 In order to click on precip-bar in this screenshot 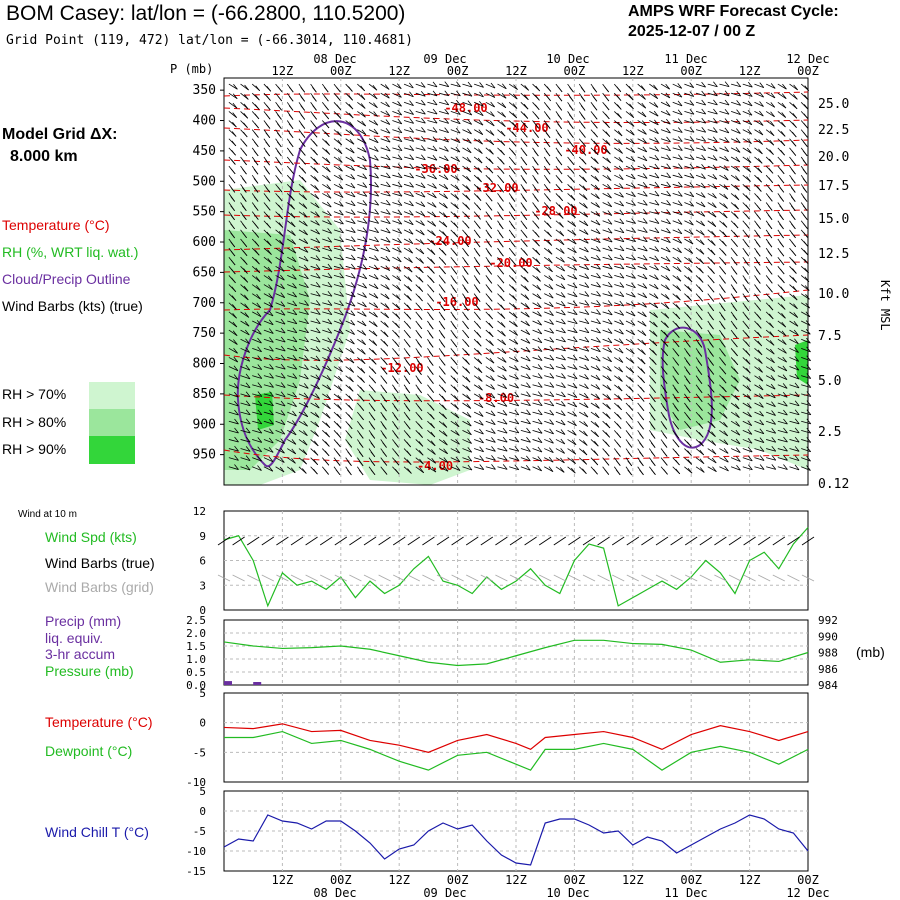, I will do `click(257, 683)`.